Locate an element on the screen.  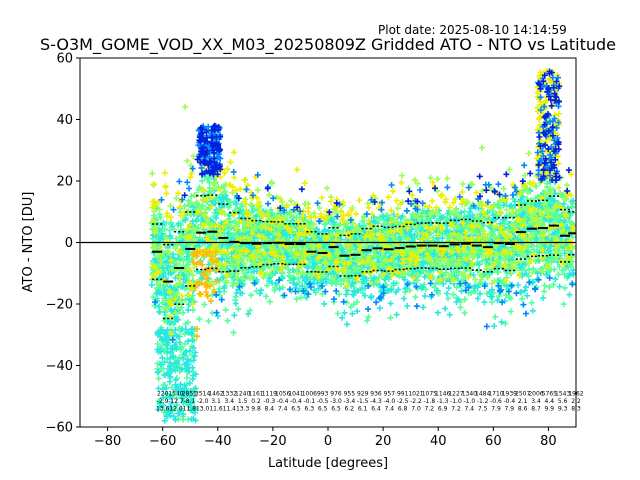
bin-stdev: 6.3 is located at coordinates (310, 408).